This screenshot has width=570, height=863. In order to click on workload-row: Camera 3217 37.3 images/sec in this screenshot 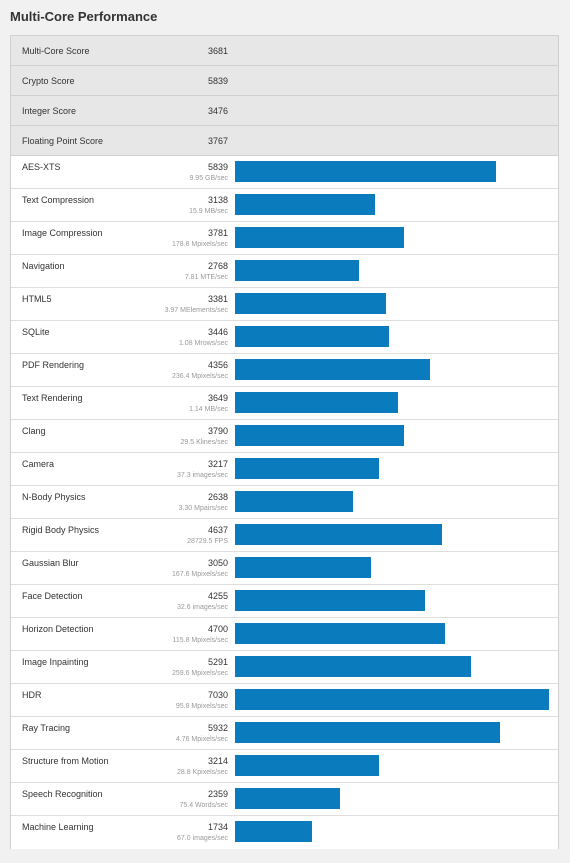, I will do `click(284, 469)`.